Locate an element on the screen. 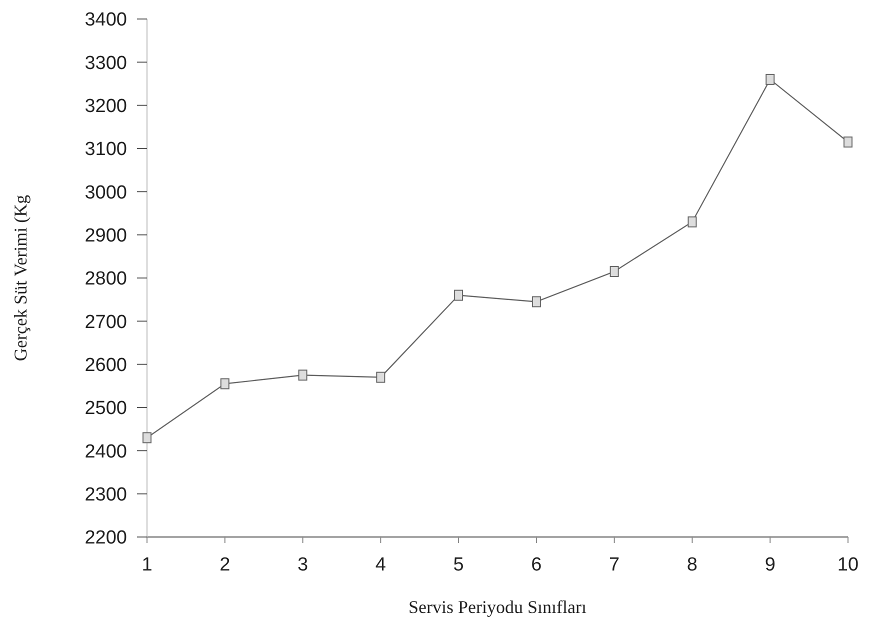  y-tick-label: 2300 is located at coordinates (105, 495).